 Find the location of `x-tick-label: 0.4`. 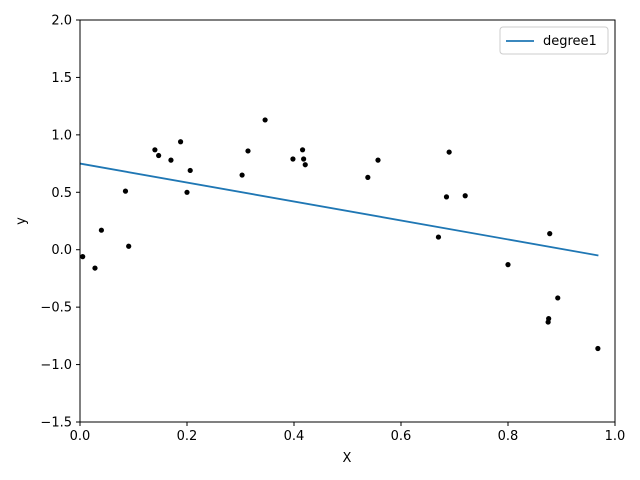

x-tick-label: 0.4 is located at coordinates (294, 436).